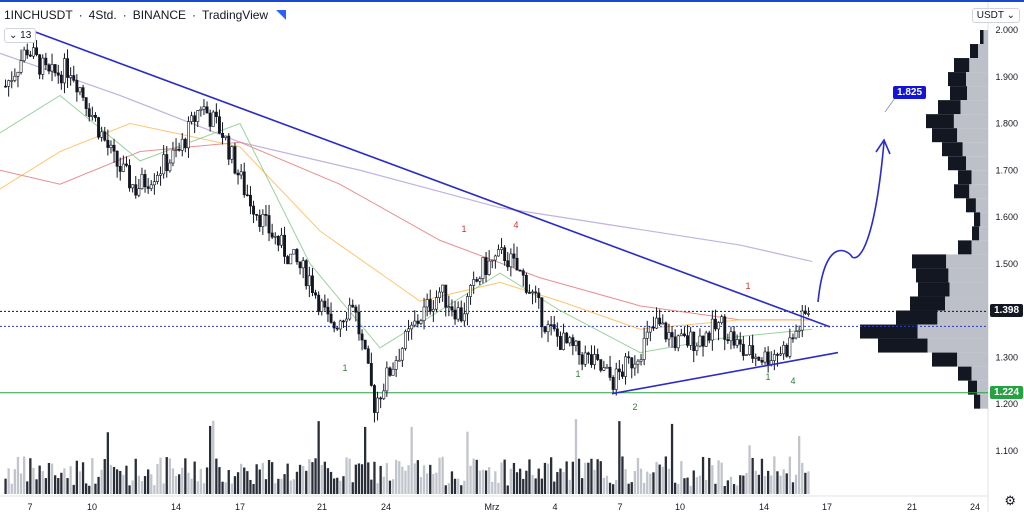 The height and width of the screenshot is (512, 1024). Describe the element at coordinates (1007, 392) in the screenshot. I see `support-price-tag: 1.224` at that location.